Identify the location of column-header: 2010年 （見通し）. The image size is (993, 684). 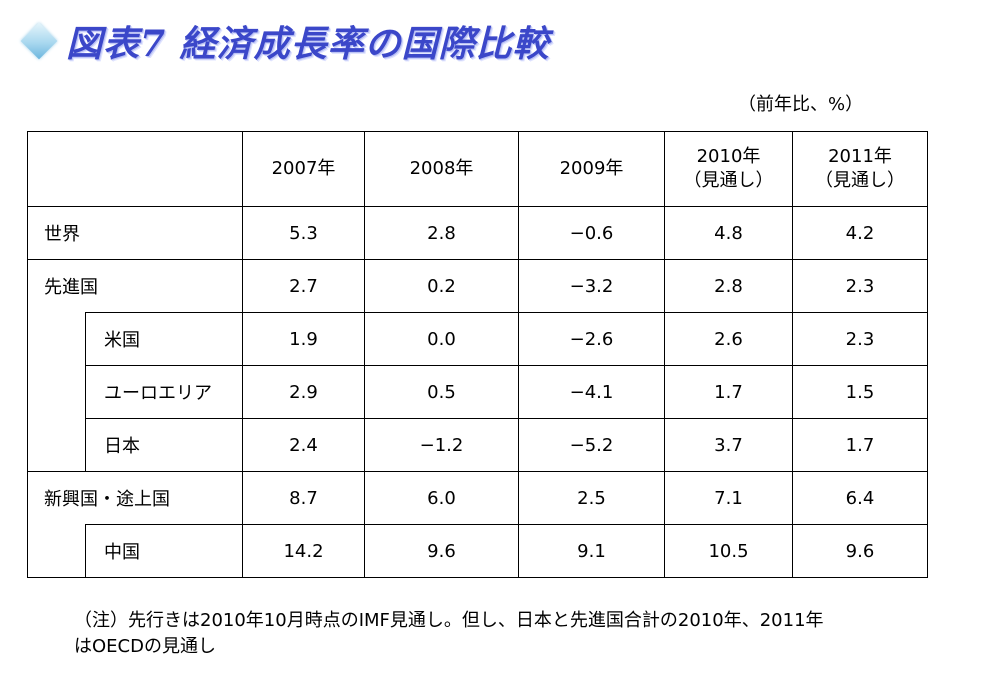
(728, 169).